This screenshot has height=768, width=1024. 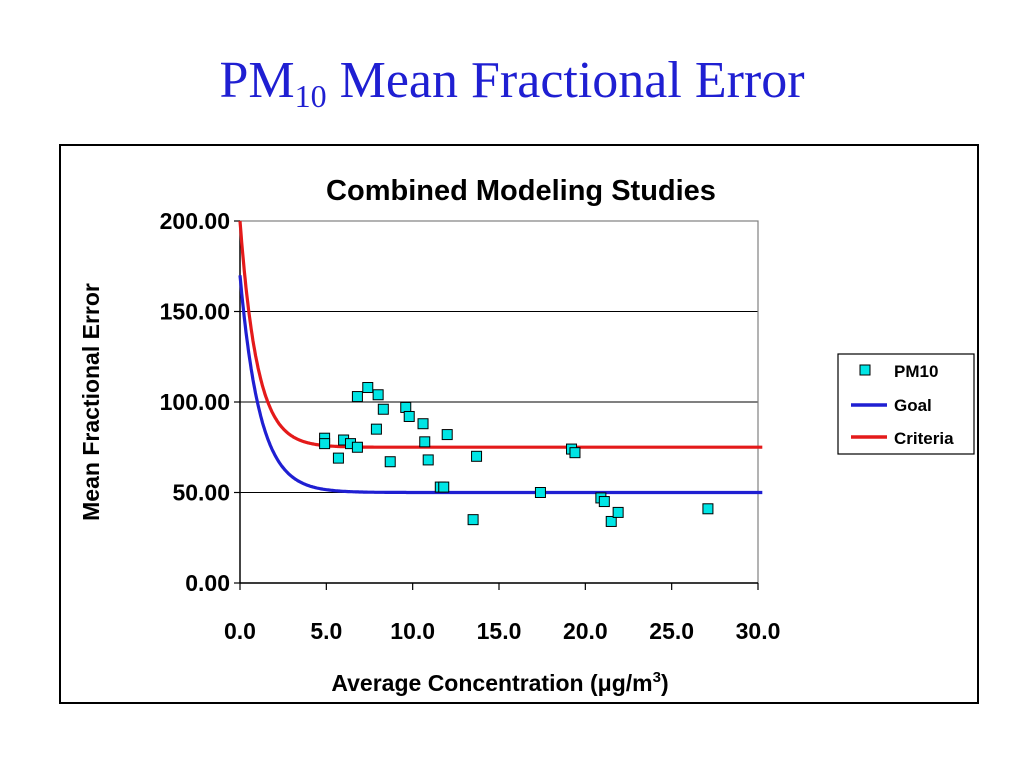 I want to click on x-tick-label: 30.0, so click(x=758, y=631).